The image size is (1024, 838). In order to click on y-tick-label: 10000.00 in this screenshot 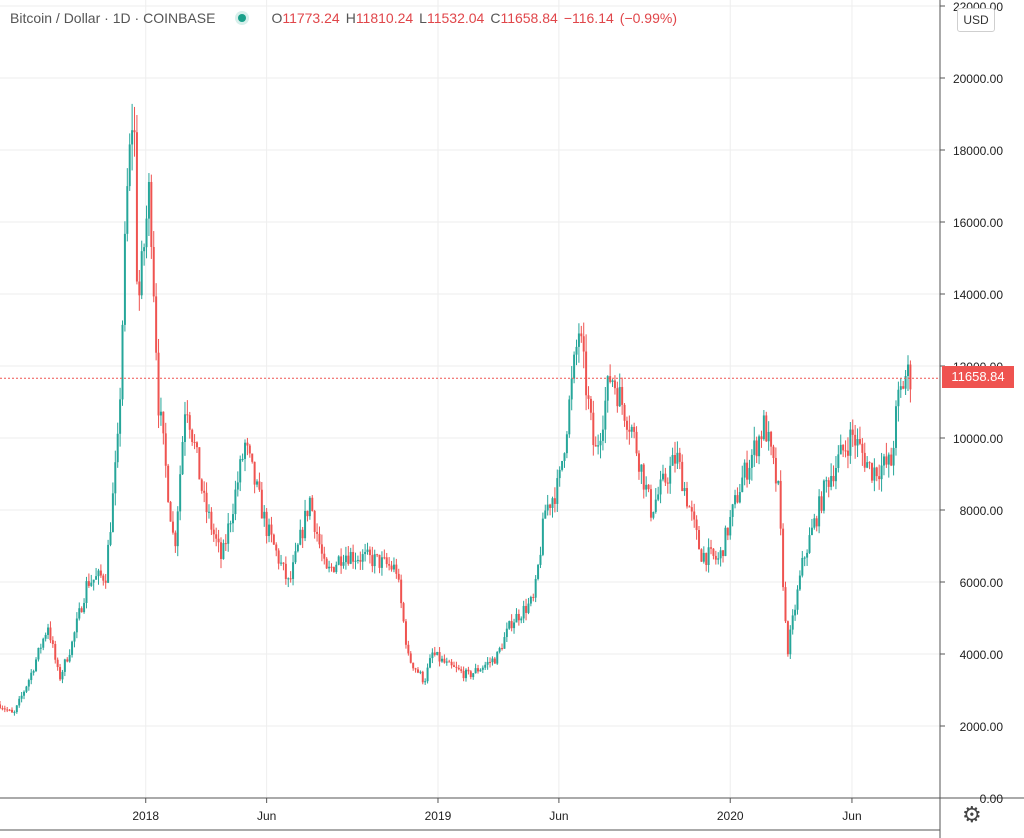, I will do `click(978, 439)`.